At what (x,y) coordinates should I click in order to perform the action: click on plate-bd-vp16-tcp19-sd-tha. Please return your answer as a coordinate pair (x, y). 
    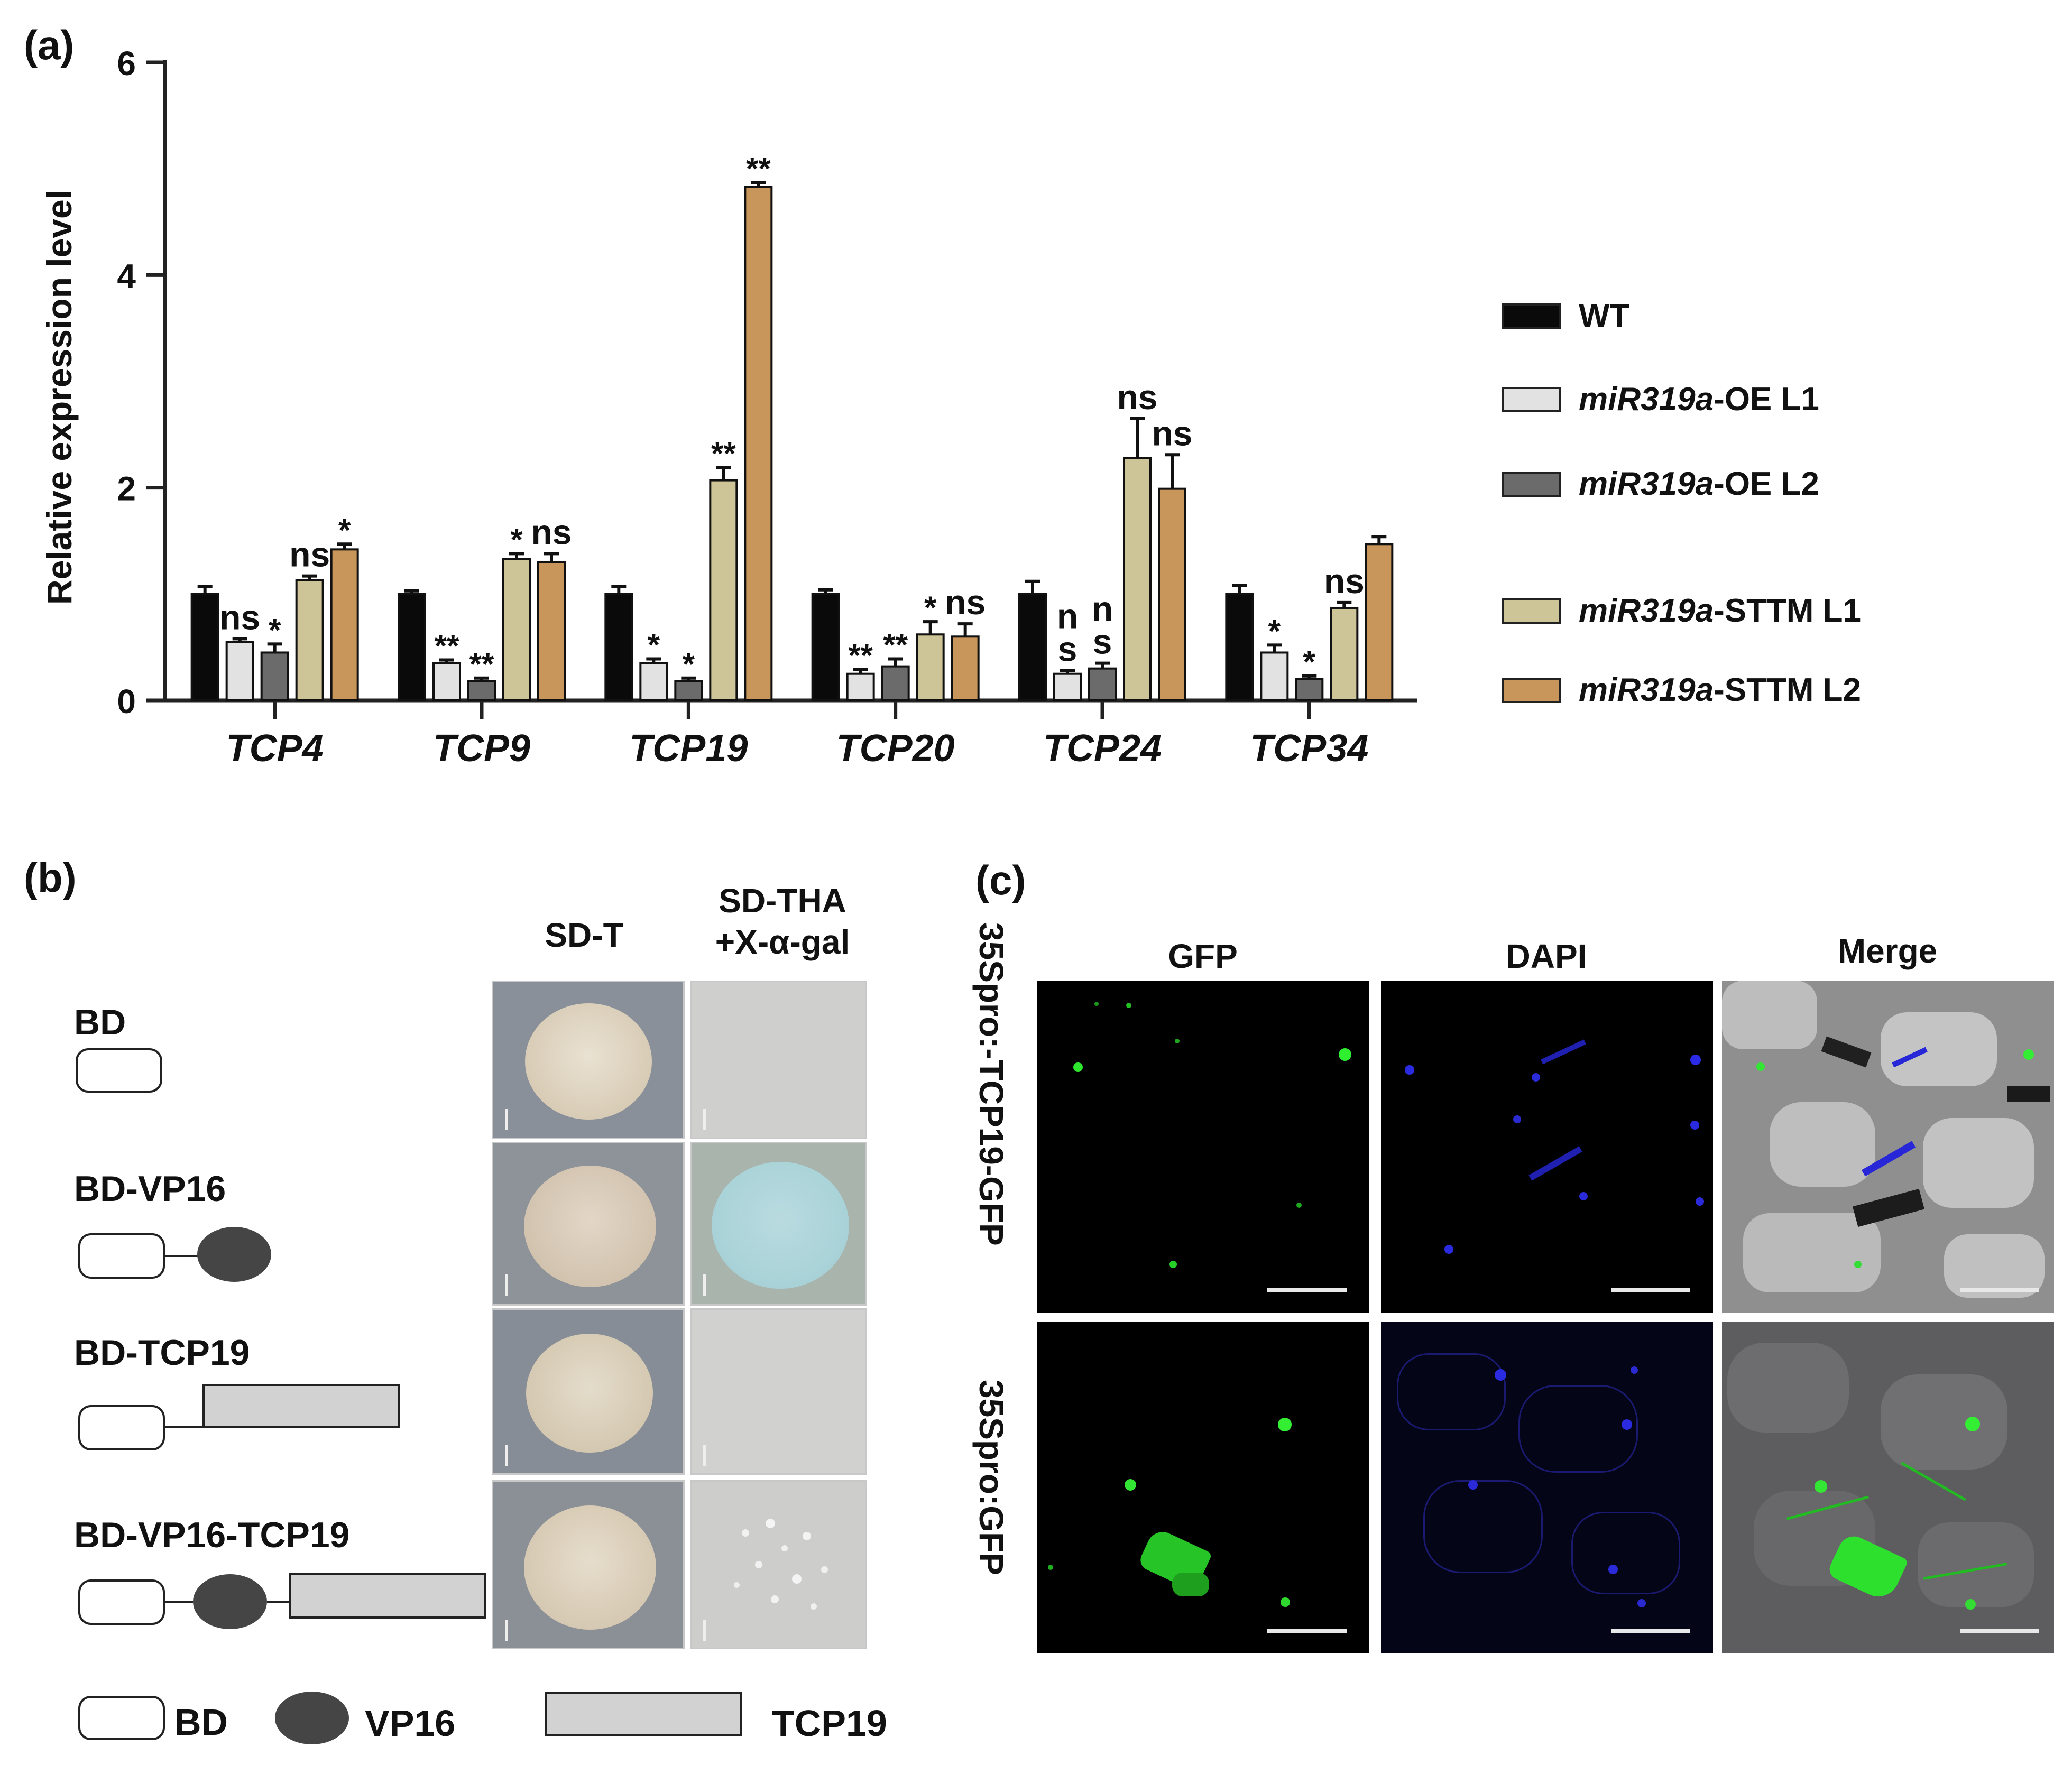
    Looking at the image, I should click on (778, 1564).